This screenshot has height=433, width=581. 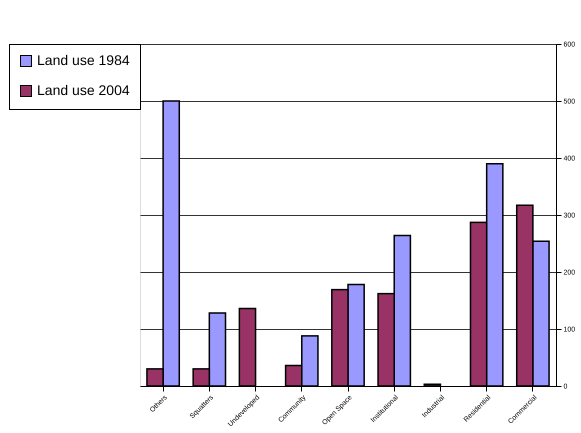 I want to click on legend-label: Land use 2004, so click(x=83, y=90).